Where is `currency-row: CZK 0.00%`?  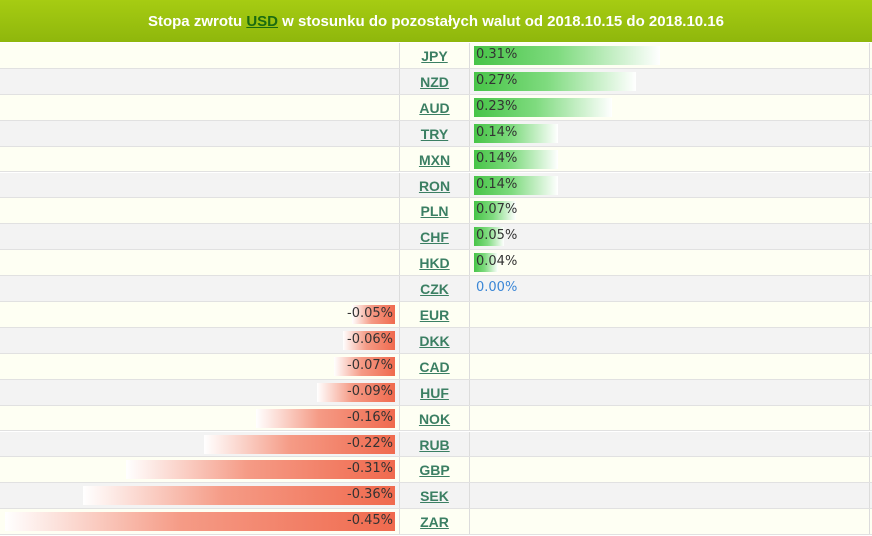
currency-row: CZK 0.00% is located at coordinates (436, 289).